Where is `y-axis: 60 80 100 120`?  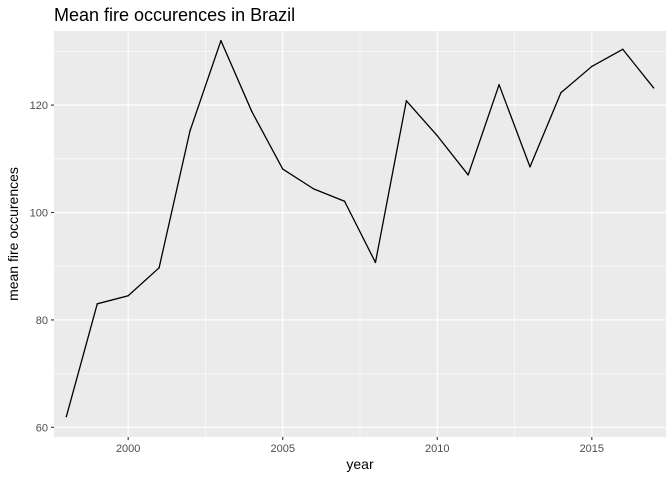 y-axis: 60 80 100 120 is located at coordinates (42, 267).